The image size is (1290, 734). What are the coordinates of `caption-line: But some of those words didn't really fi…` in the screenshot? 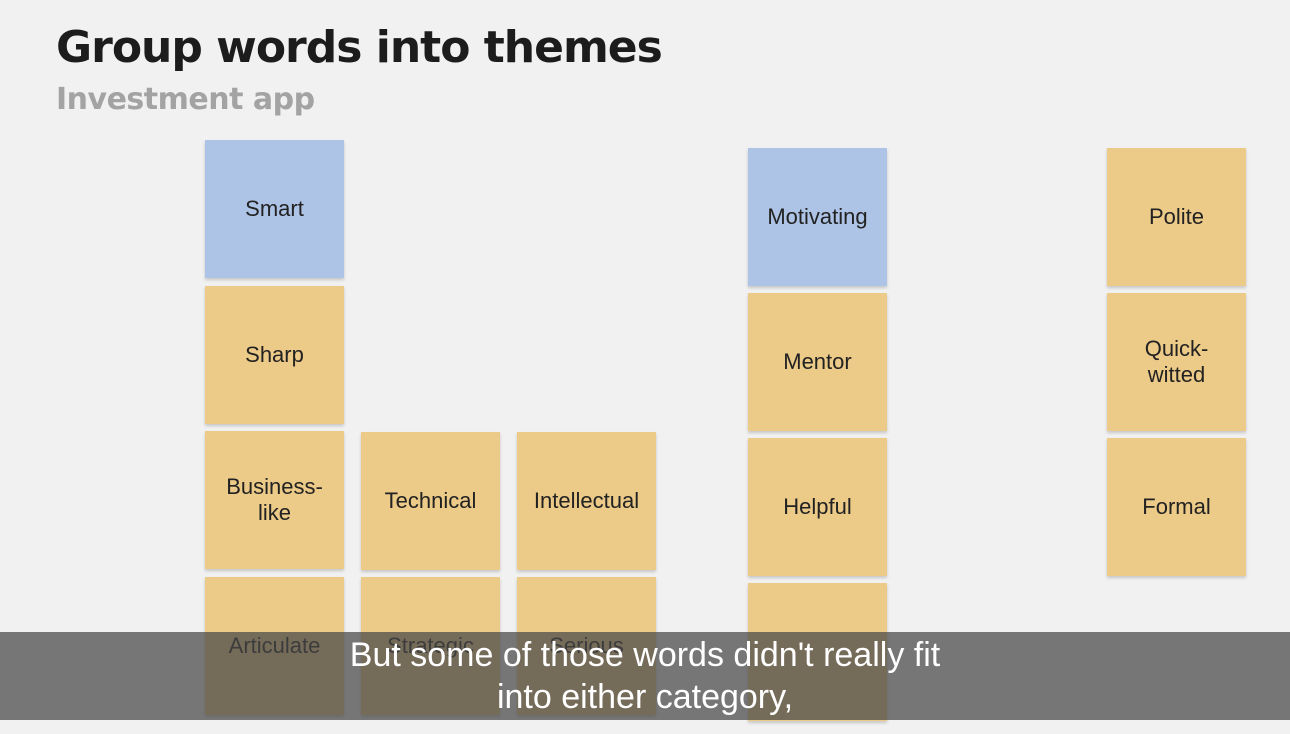 It's located at (645, 655).